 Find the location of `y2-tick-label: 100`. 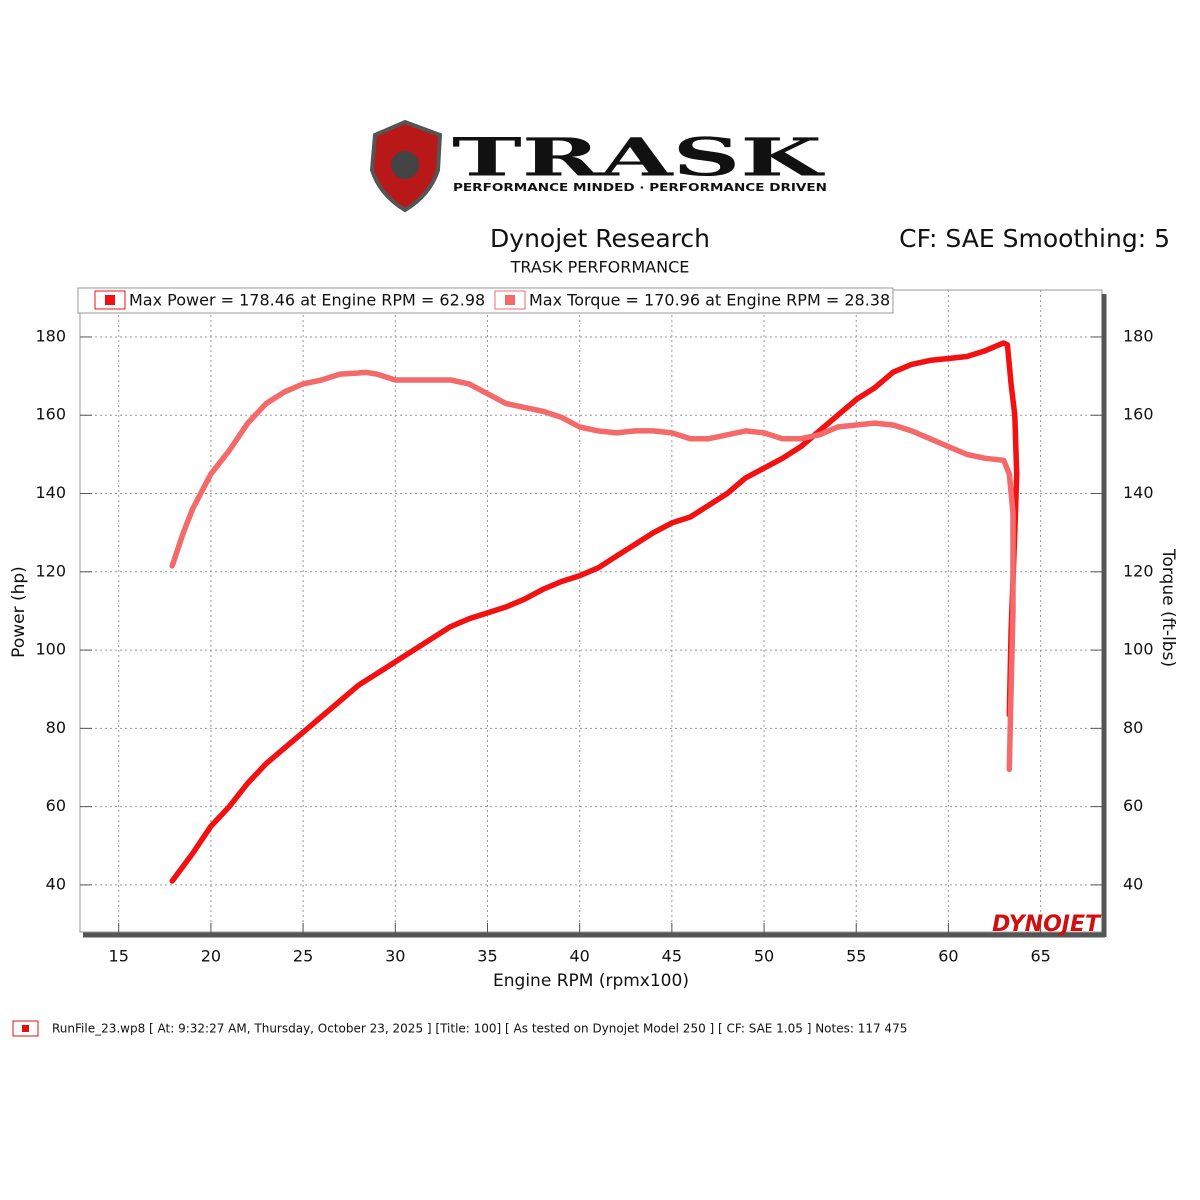

y2-tick-label: 100 is located at coordinates (1138, 649).